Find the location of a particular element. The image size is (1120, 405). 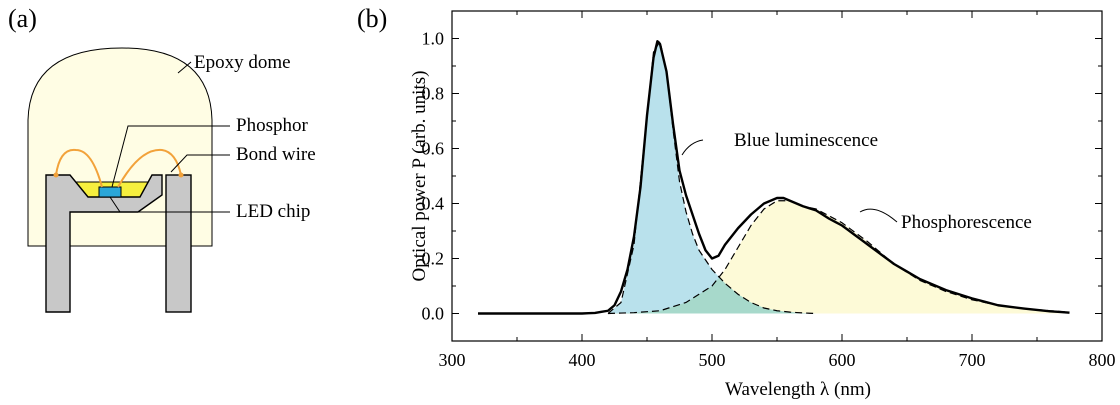

annotation-leaders is located at coordinates (789, 181).